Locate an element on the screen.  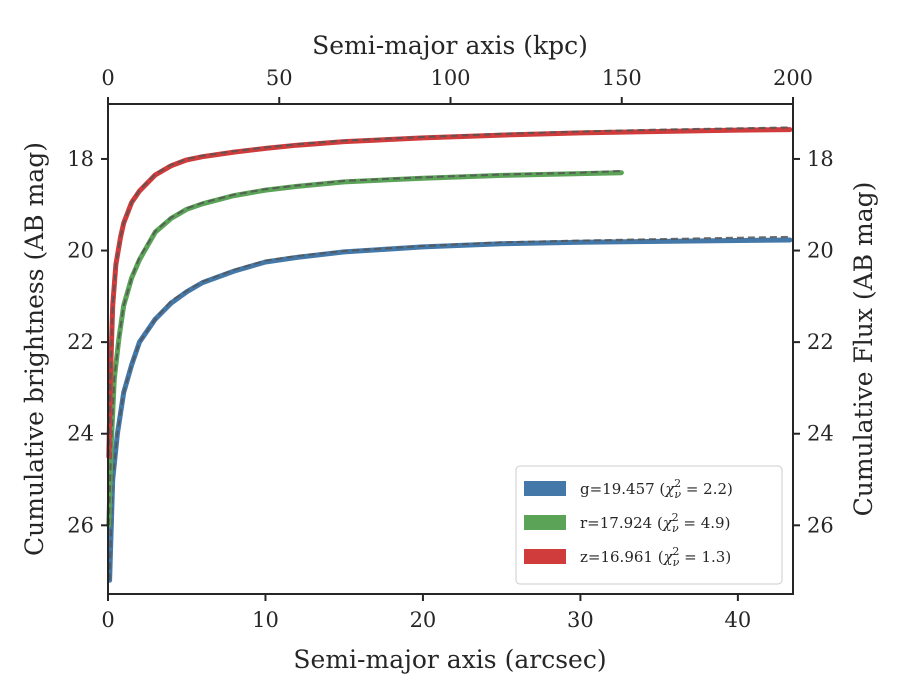
right-y-tick-label: 22 is located at coordinates (820, 342).